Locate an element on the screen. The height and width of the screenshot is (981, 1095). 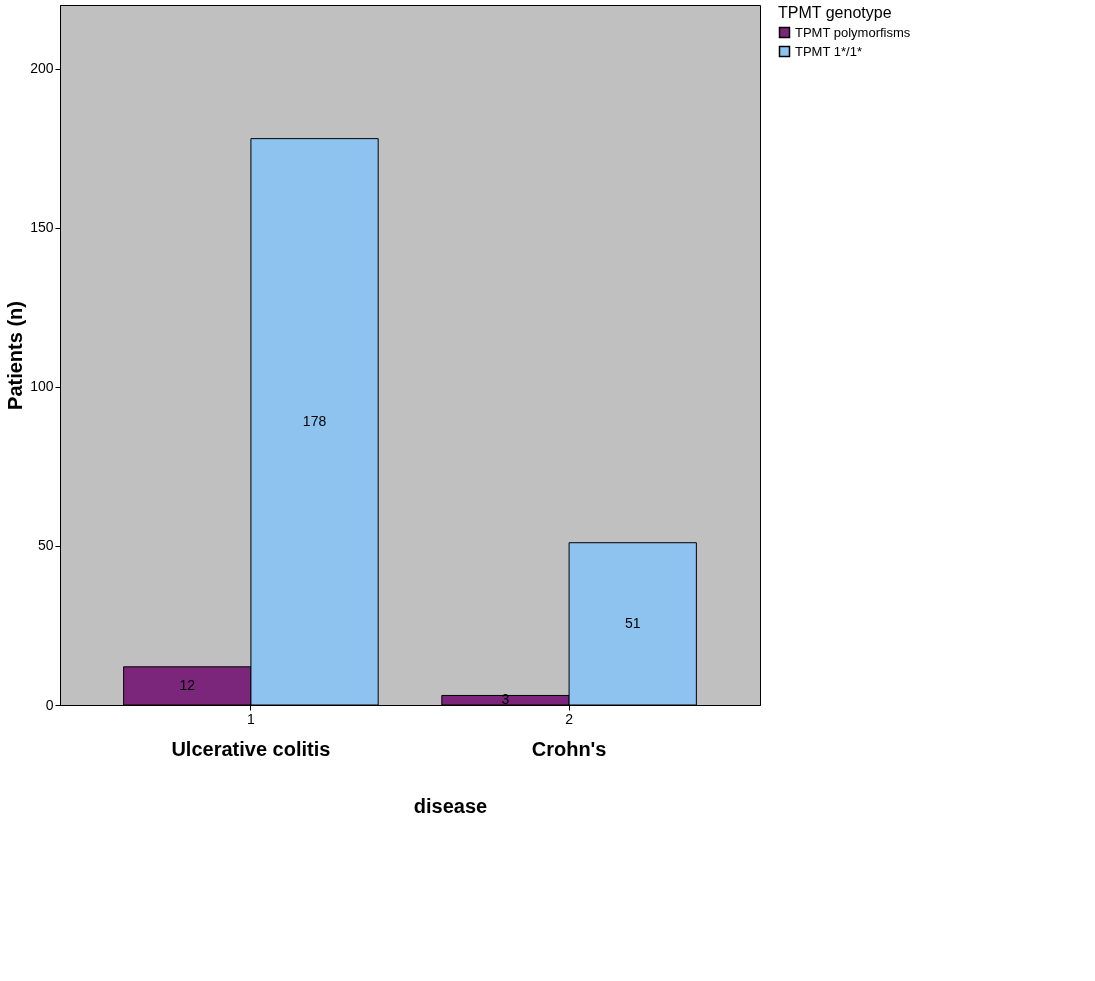
text: Ulcerative colitis is located at coordinates (251, 749).